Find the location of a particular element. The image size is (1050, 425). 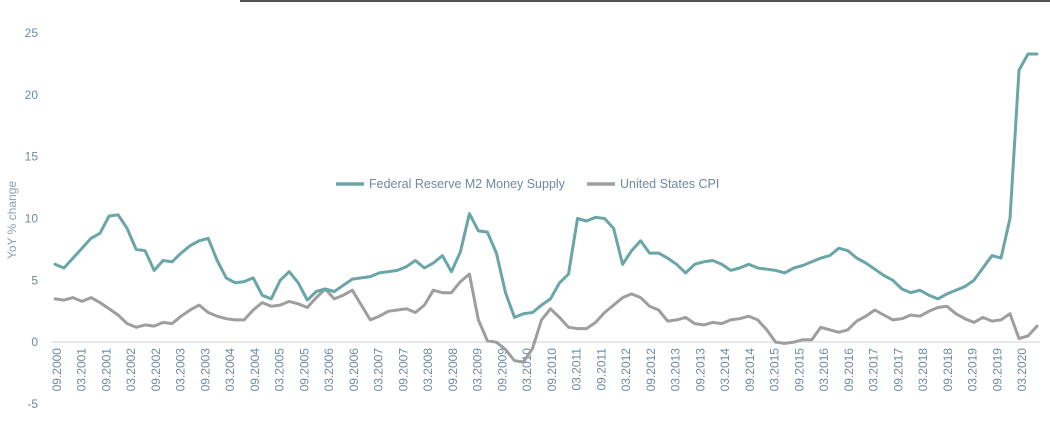

x-tick-label: 09.2001 is located at coordinates (106, 370).